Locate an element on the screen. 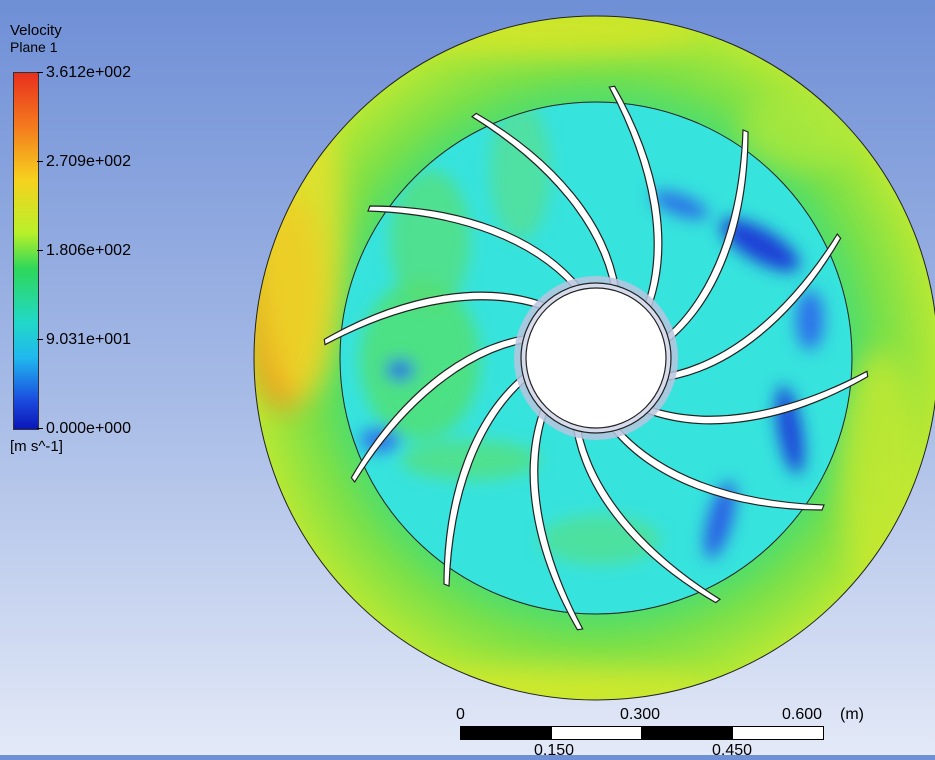  color-bar-tick-label: 1.806e+002 is located at coordinates (88, 250).